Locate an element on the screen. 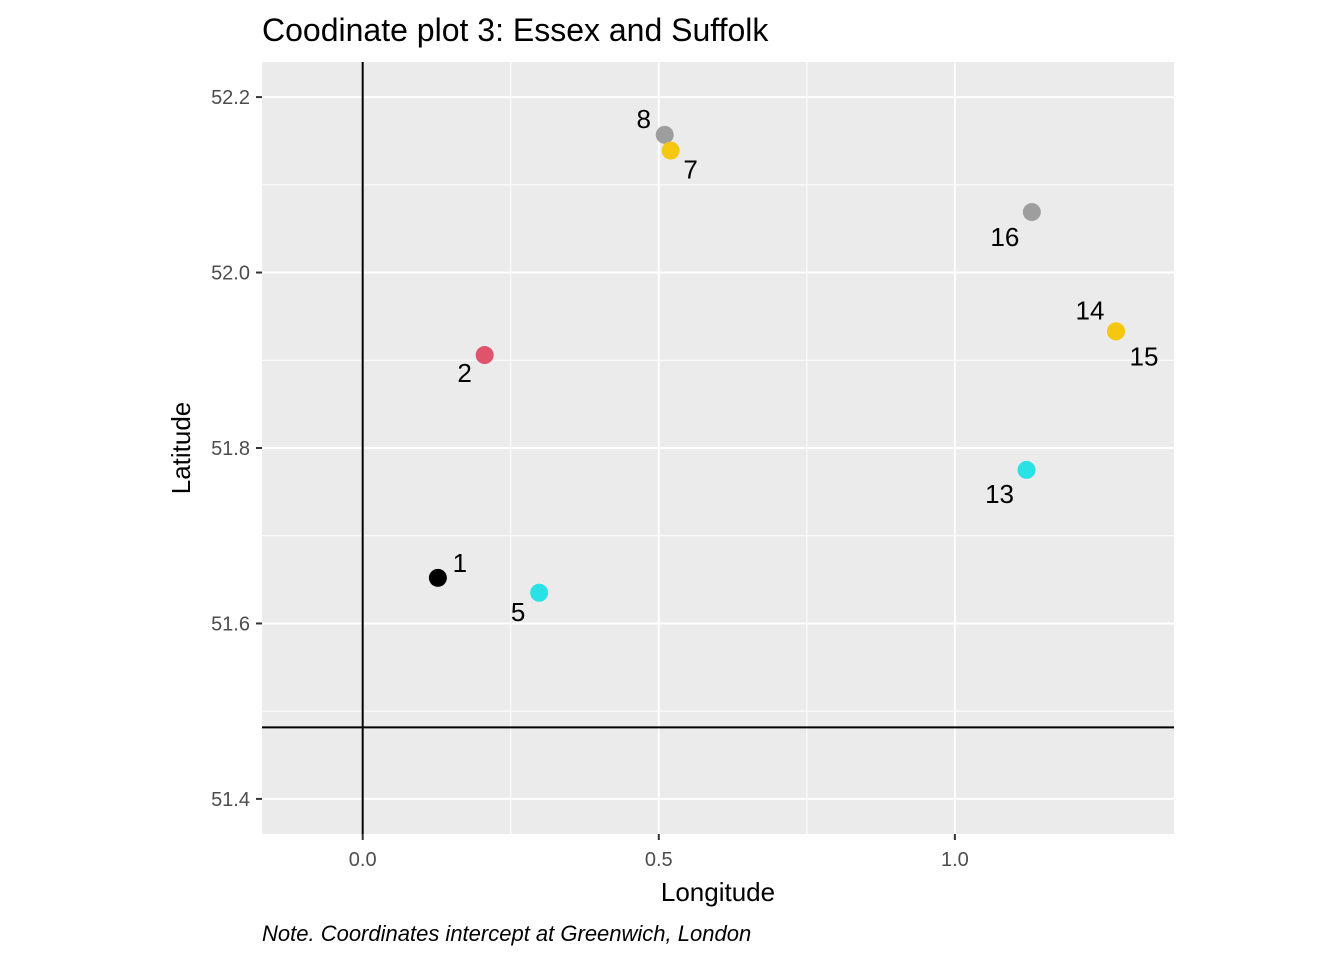 This screenshot has width=1344, height=960. point-label-7: 7 is located at coordinates (690, 170).